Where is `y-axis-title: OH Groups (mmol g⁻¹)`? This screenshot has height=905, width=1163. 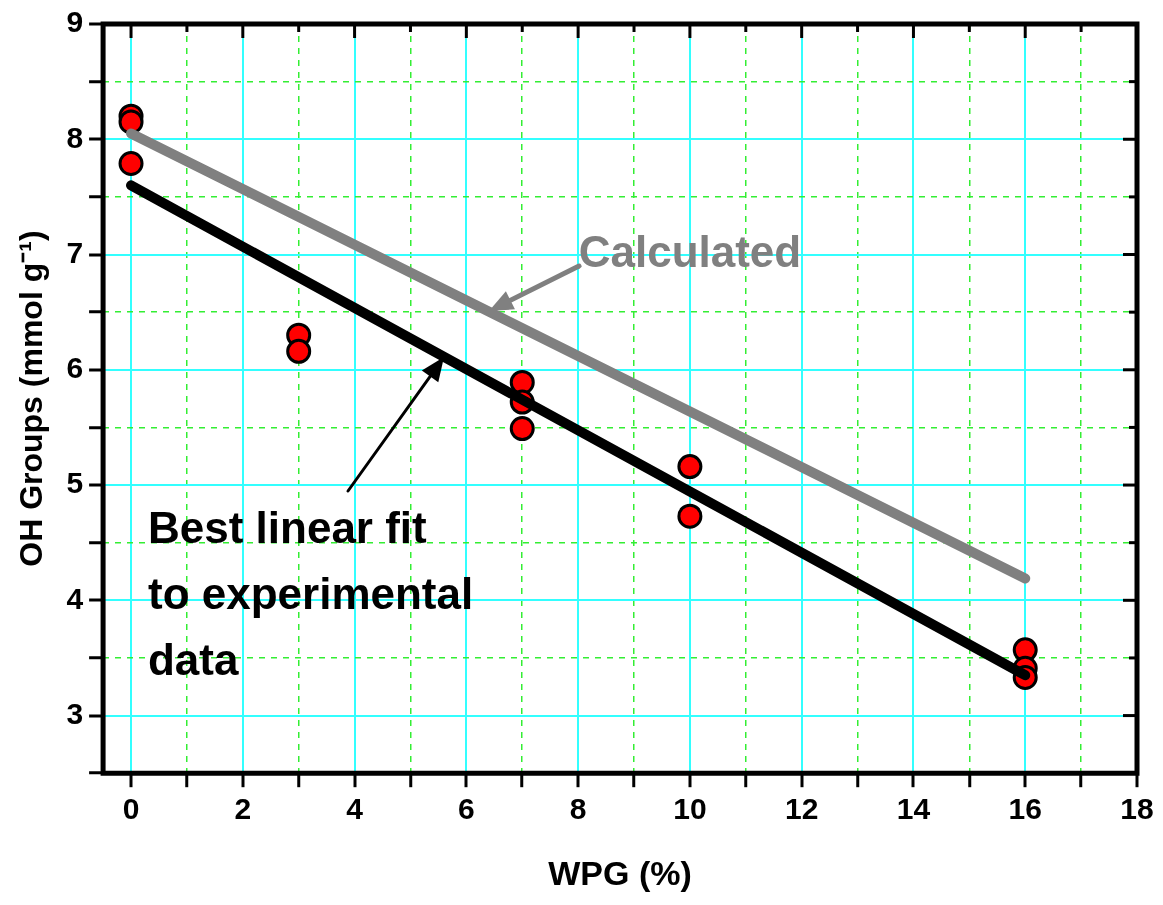 y-axis-title: OH Groups (mmol g⁻¹) is located at coordinates (31, 398).